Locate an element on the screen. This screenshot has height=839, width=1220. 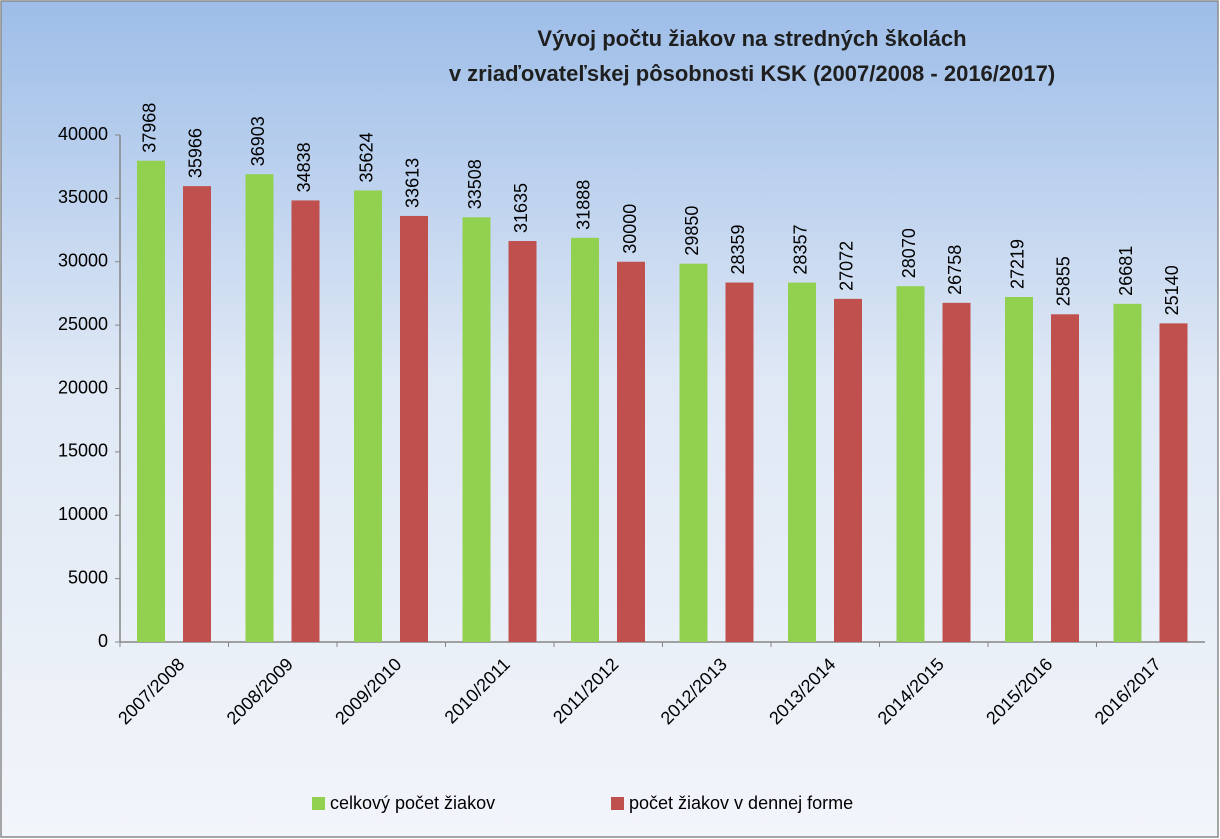
legend-label: celkový počet žiakov is located at coordinates (412, 803).